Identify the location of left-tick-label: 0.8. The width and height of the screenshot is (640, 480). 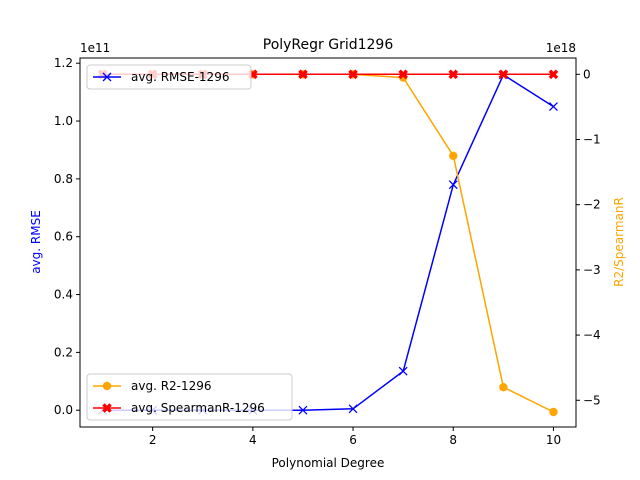
(63, 179).